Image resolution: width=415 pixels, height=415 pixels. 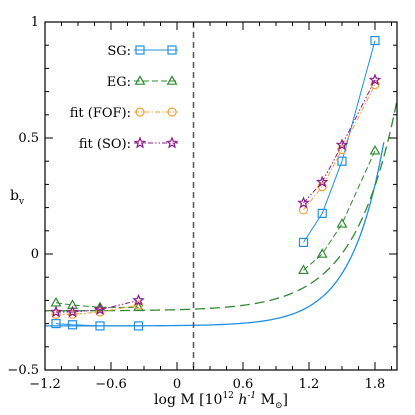 What do you see at coordinates (111, 384) in the screenshot?
I see `x-tick-label: −0.6` at bounding box center [111, 384].